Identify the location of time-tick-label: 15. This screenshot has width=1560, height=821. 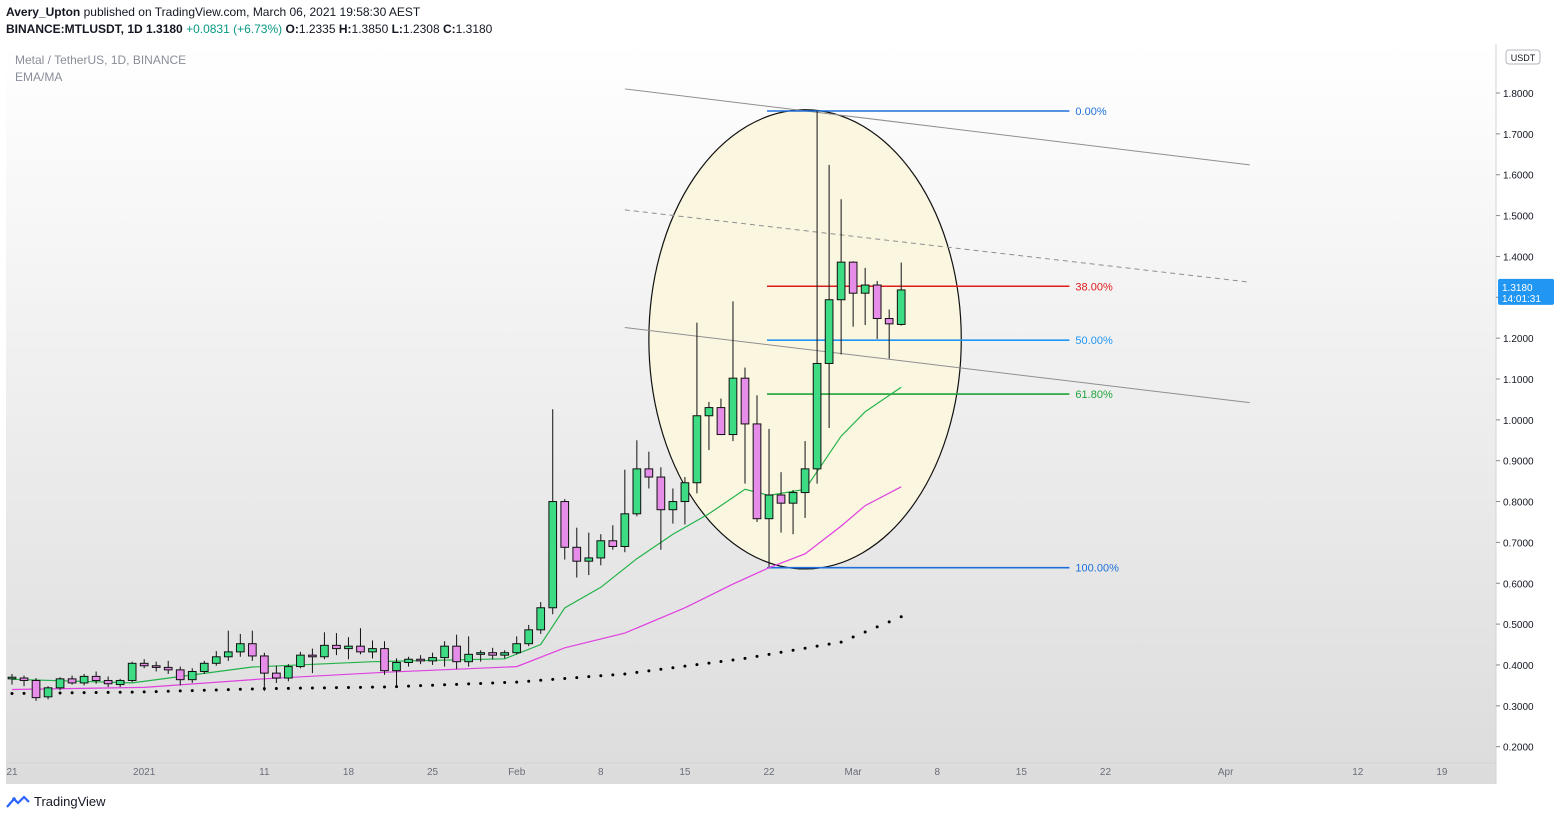
(685, 772).